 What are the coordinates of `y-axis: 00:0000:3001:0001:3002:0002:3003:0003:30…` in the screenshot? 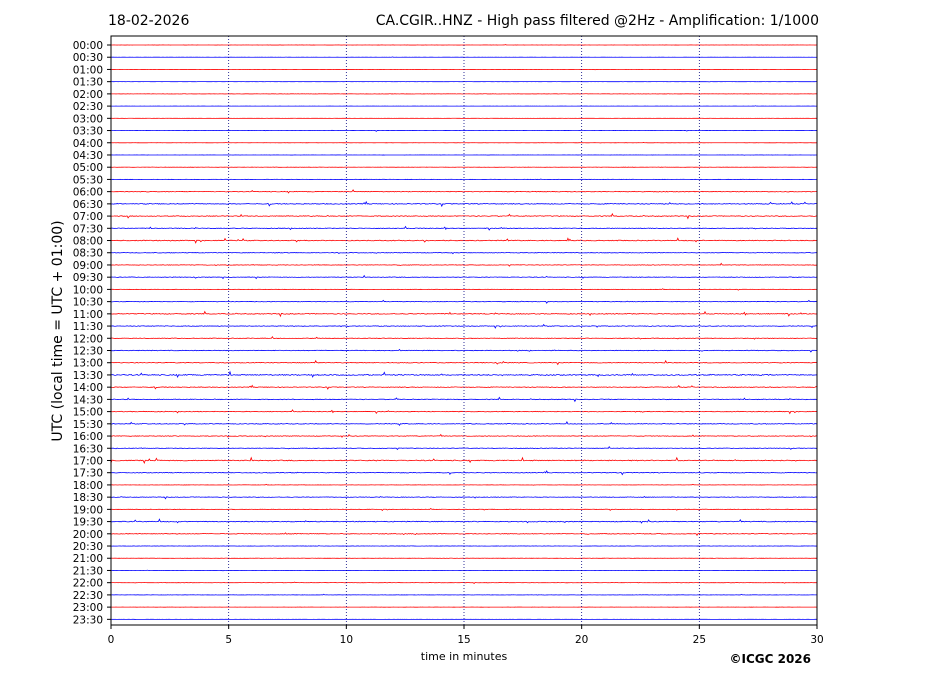 It's located at (92, 333).